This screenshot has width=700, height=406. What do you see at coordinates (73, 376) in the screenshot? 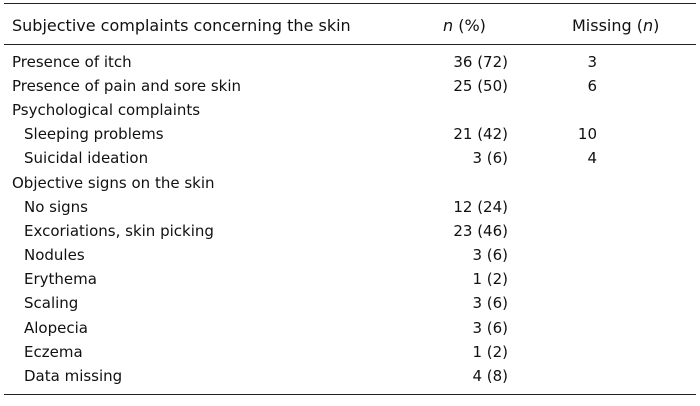
I see `row-label: Data missing` at bounding box center [73, 376].